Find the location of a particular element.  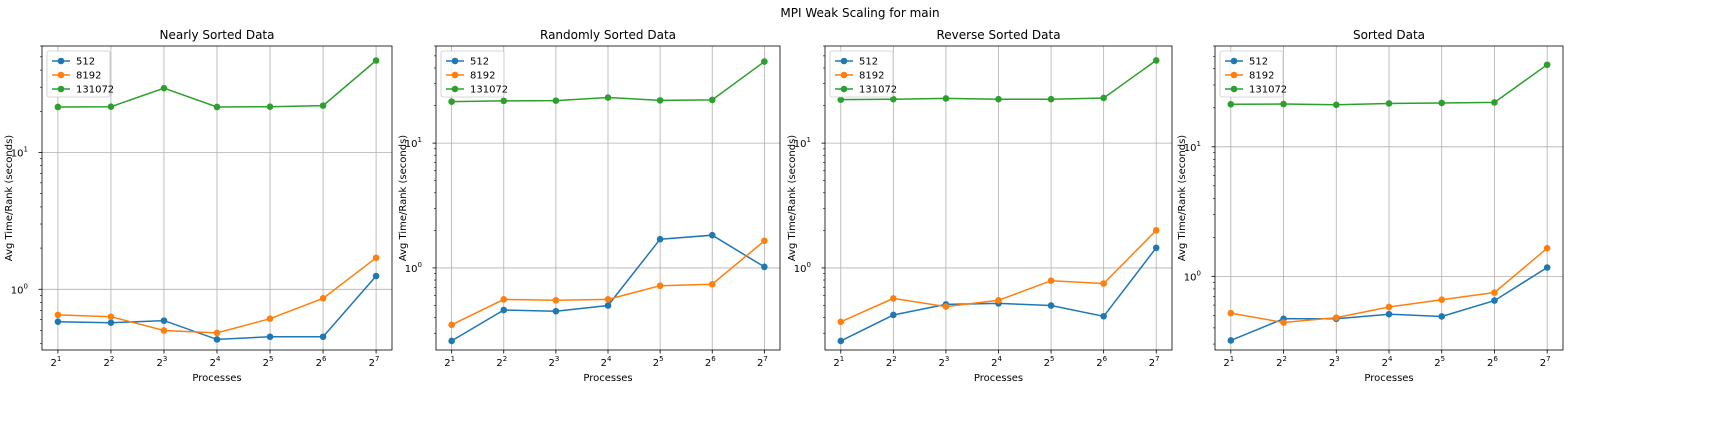

y-axis-label: Avg Time/Rank (seconds) is located at coordinates (9, 198).